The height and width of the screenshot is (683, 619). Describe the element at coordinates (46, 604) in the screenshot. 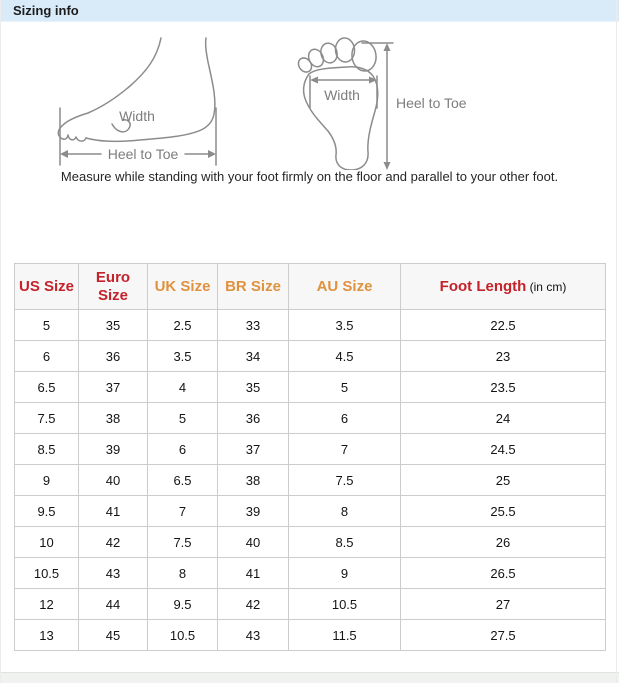

I see `table-cell: 12` at that location.